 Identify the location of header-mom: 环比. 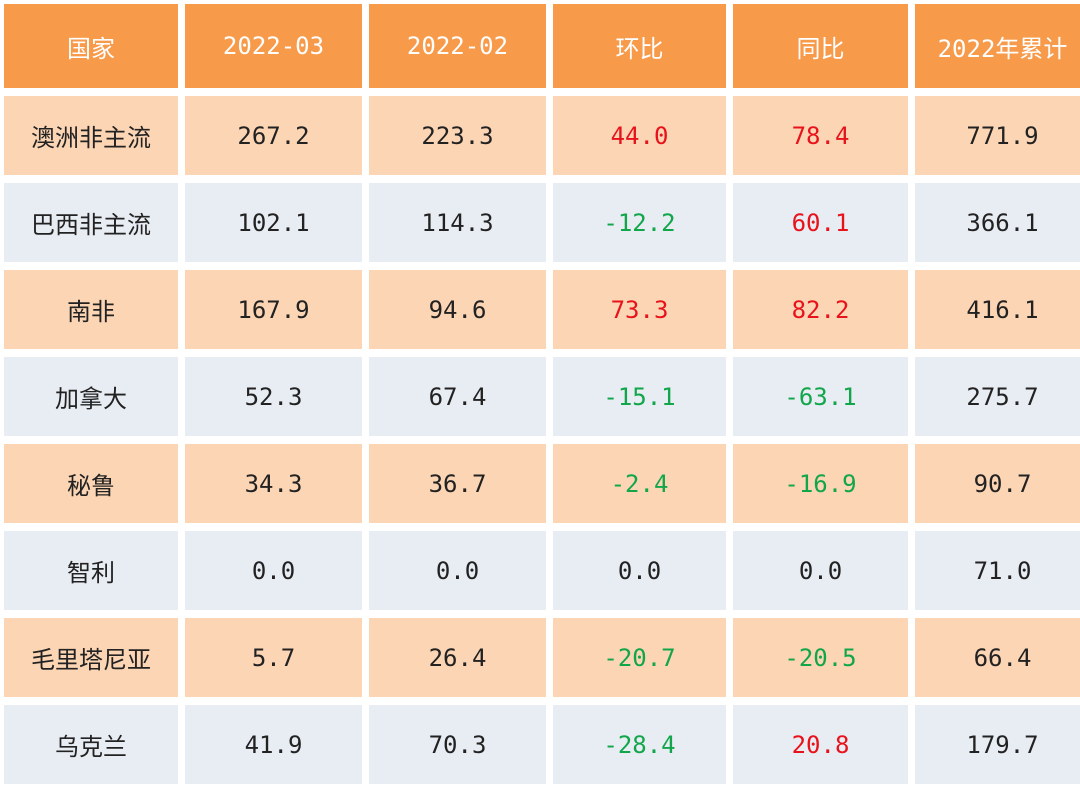
(639, 46).